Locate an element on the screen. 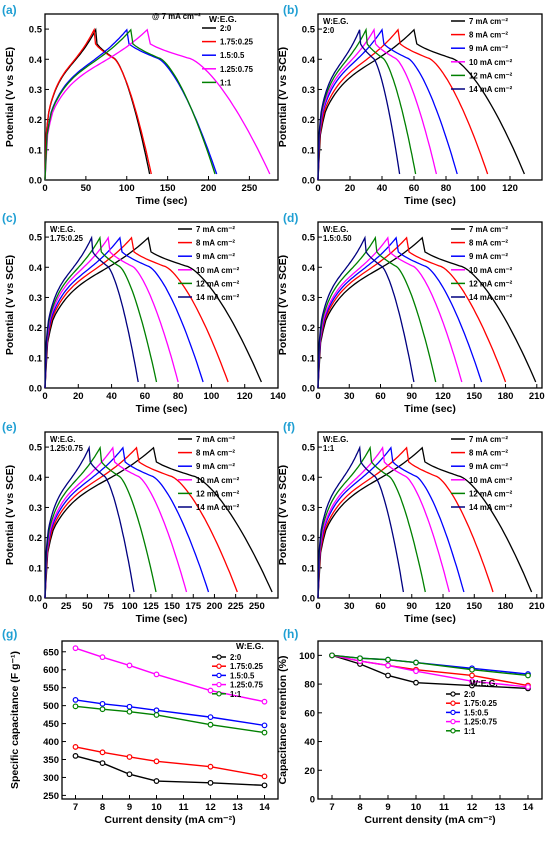 The width and height of the screenshot is (550, 846). x-tick-label: 30 is located at coordinates (349, 606).